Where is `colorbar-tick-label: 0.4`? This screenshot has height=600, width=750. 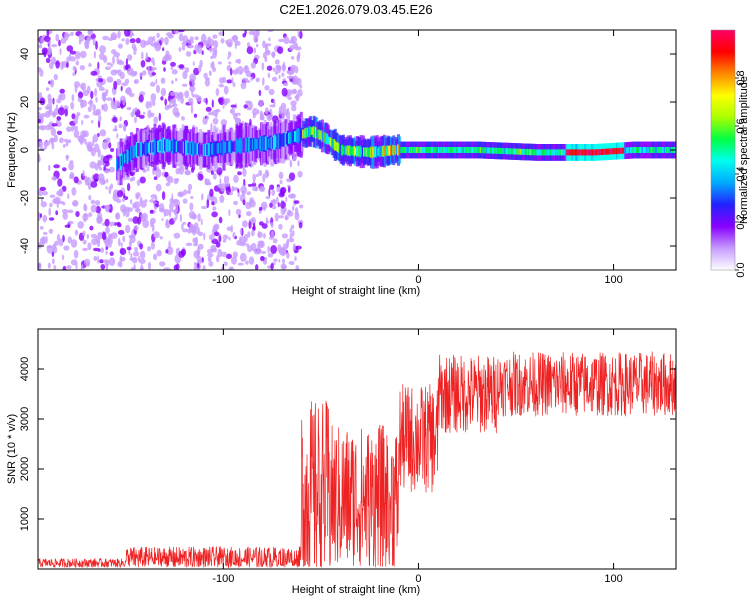 colorbar-tick-label: 0.4 is located at coordinates (741, 173).